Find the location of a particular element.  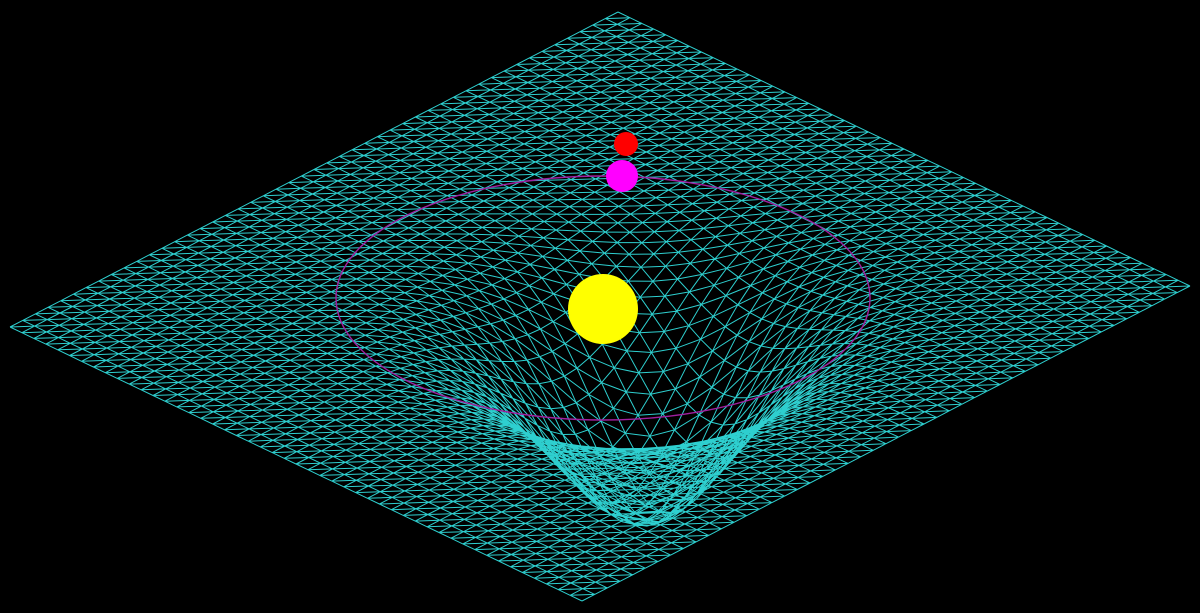

sun-body is located at coordinates (603, 309).